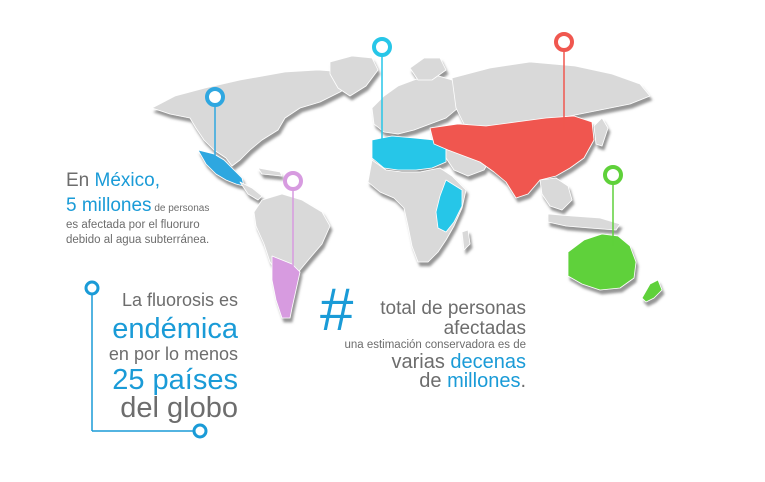 The height and width of the screenshot is (482, 765). What do you see at coordinates (270, 172) in the screenshot?
I see `caribbean` at bounding box center [270, 172].